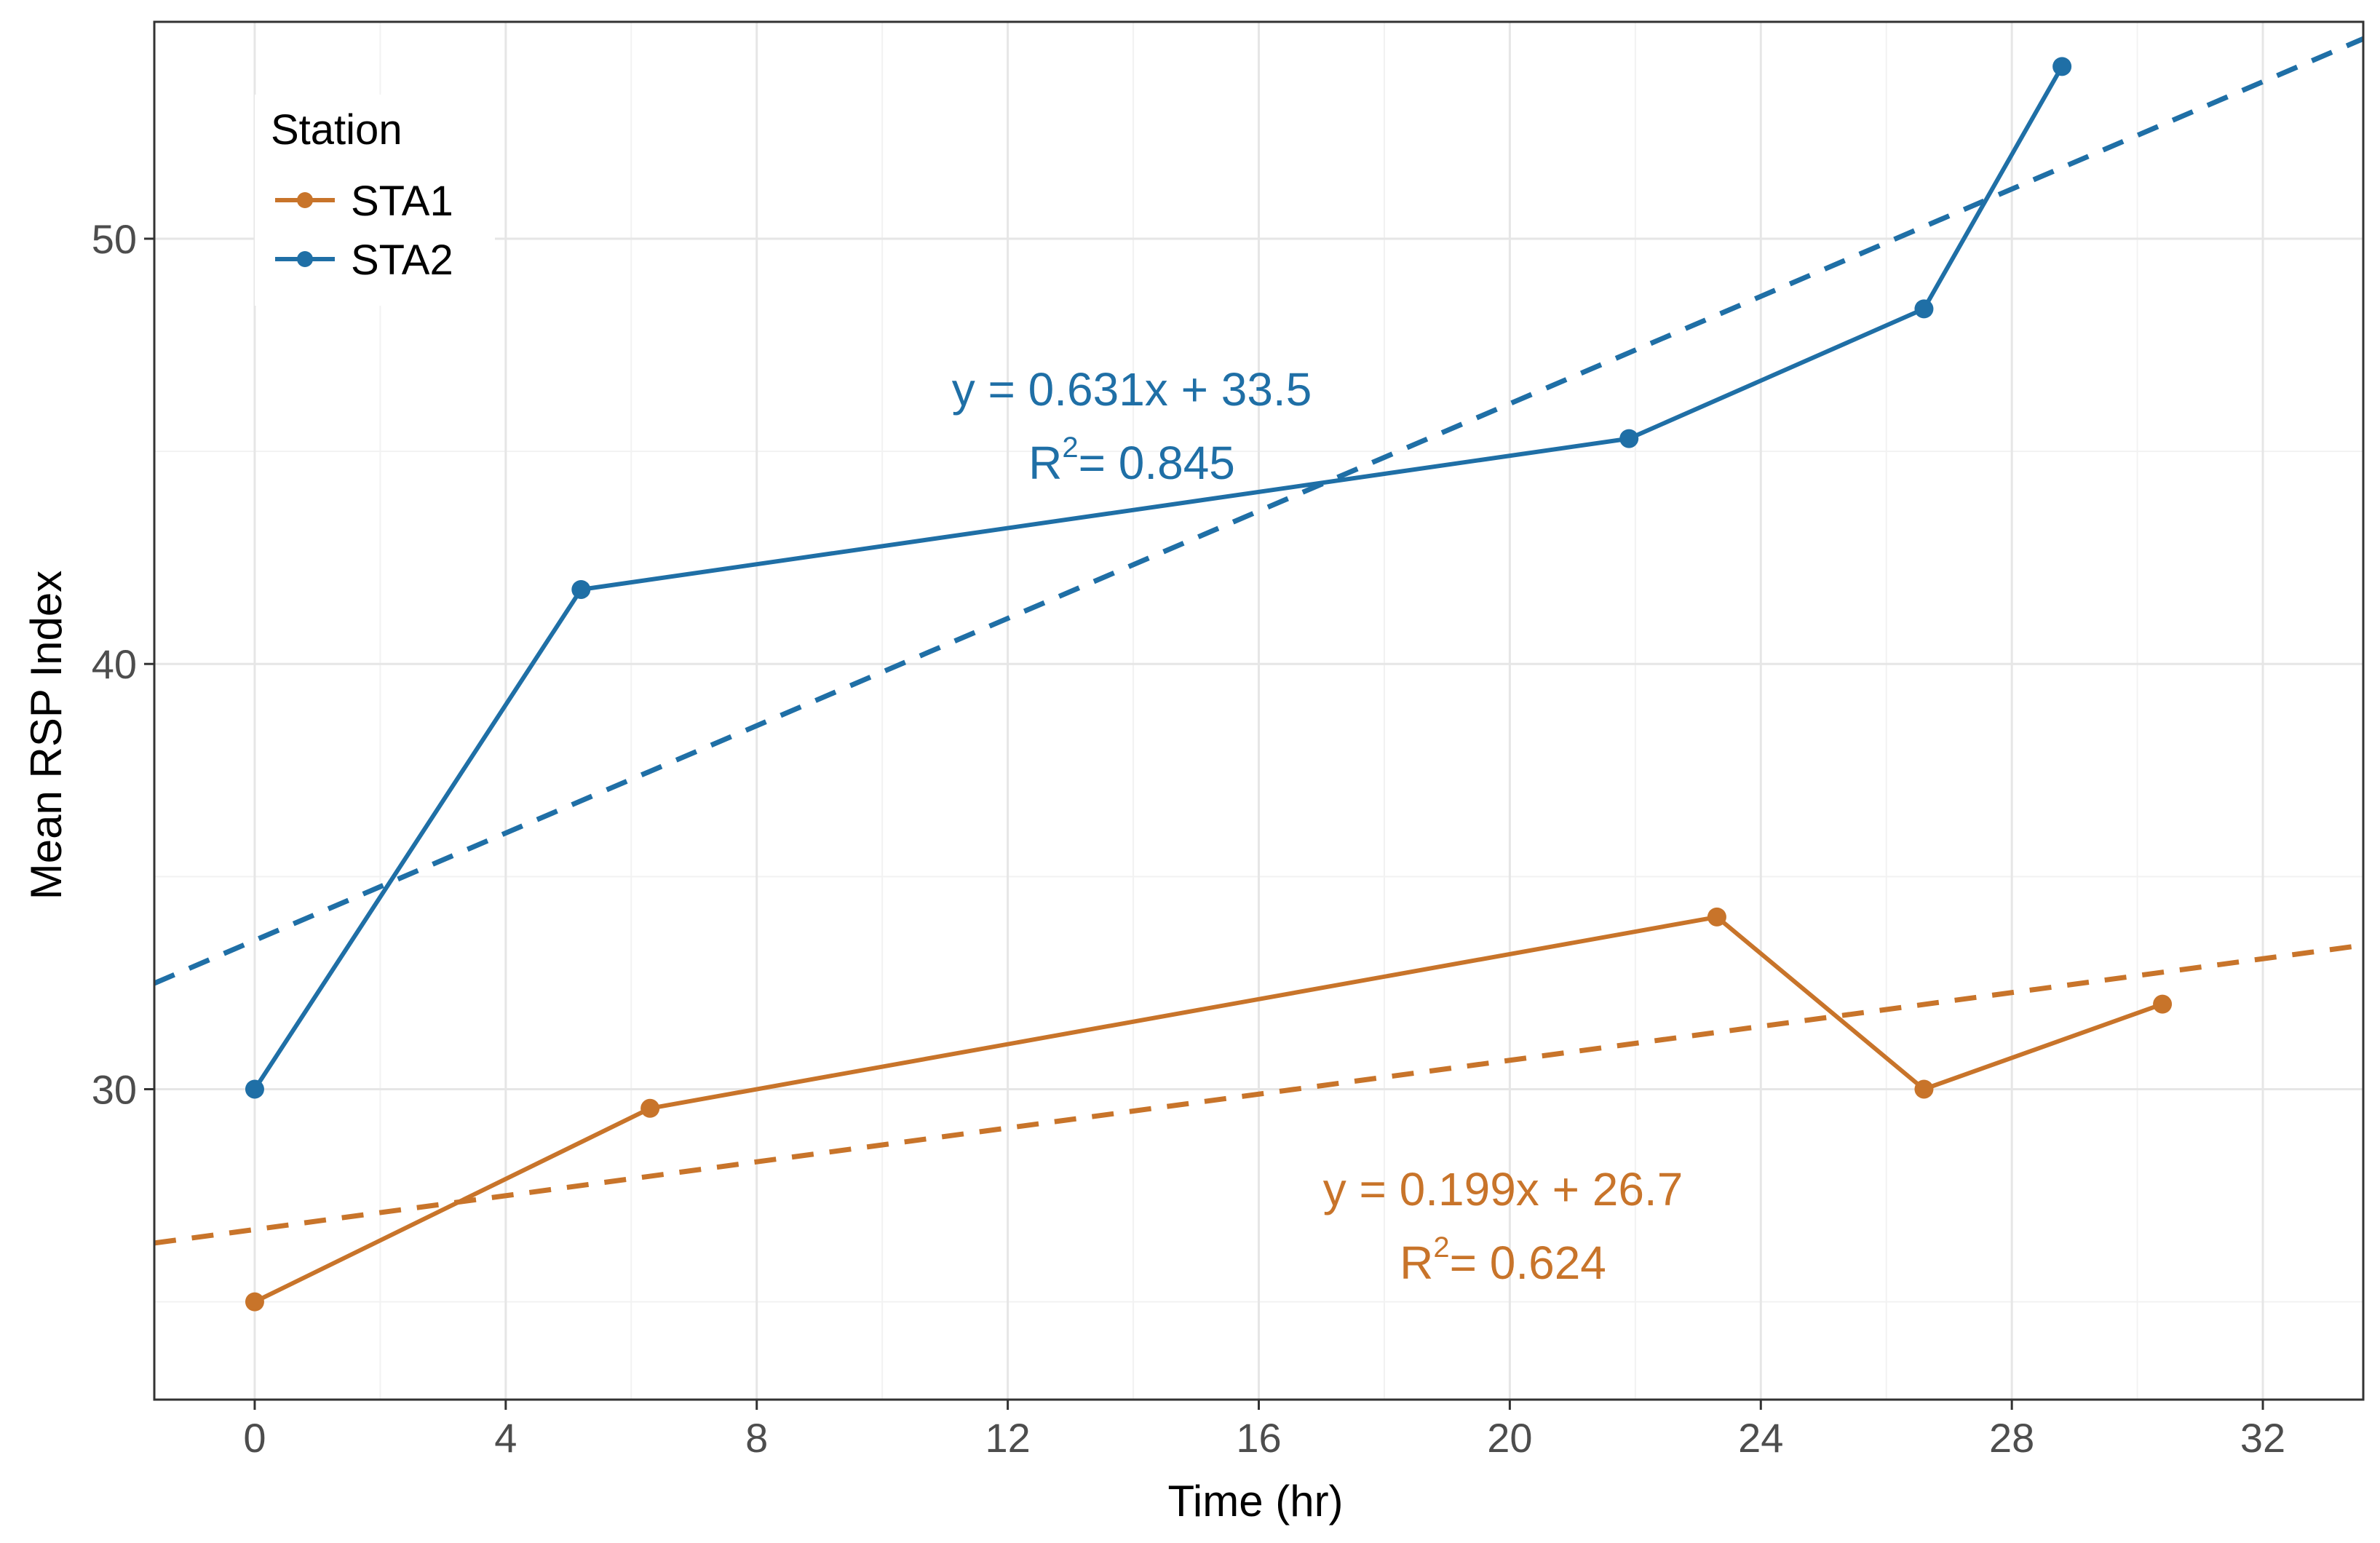 The width and height of the screenshot is (2380, 1543). What do you see at coordinates (756, 1438) in the screenshot?
I see `x-tick-label: 8` at bounding box center [756, 1438].